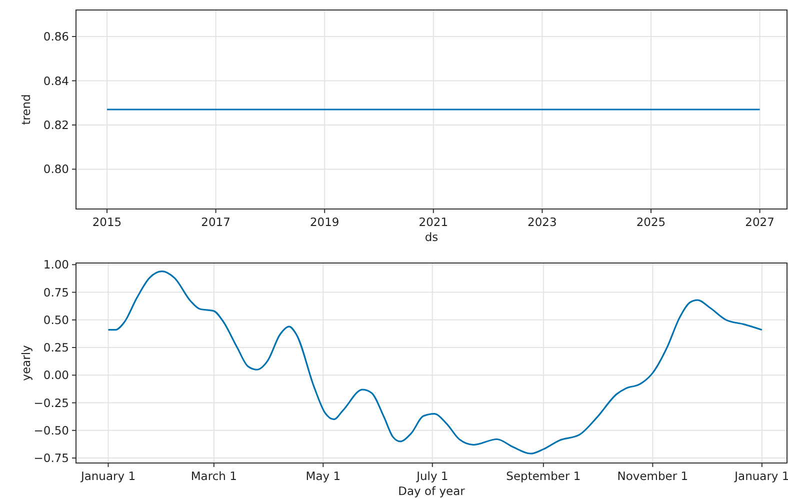 The image size is (788, 499). What do you see at coordinates (56, 292) in the screenshot?
I see `y-tick-label: 0.75` at bounding box center [56, 292].